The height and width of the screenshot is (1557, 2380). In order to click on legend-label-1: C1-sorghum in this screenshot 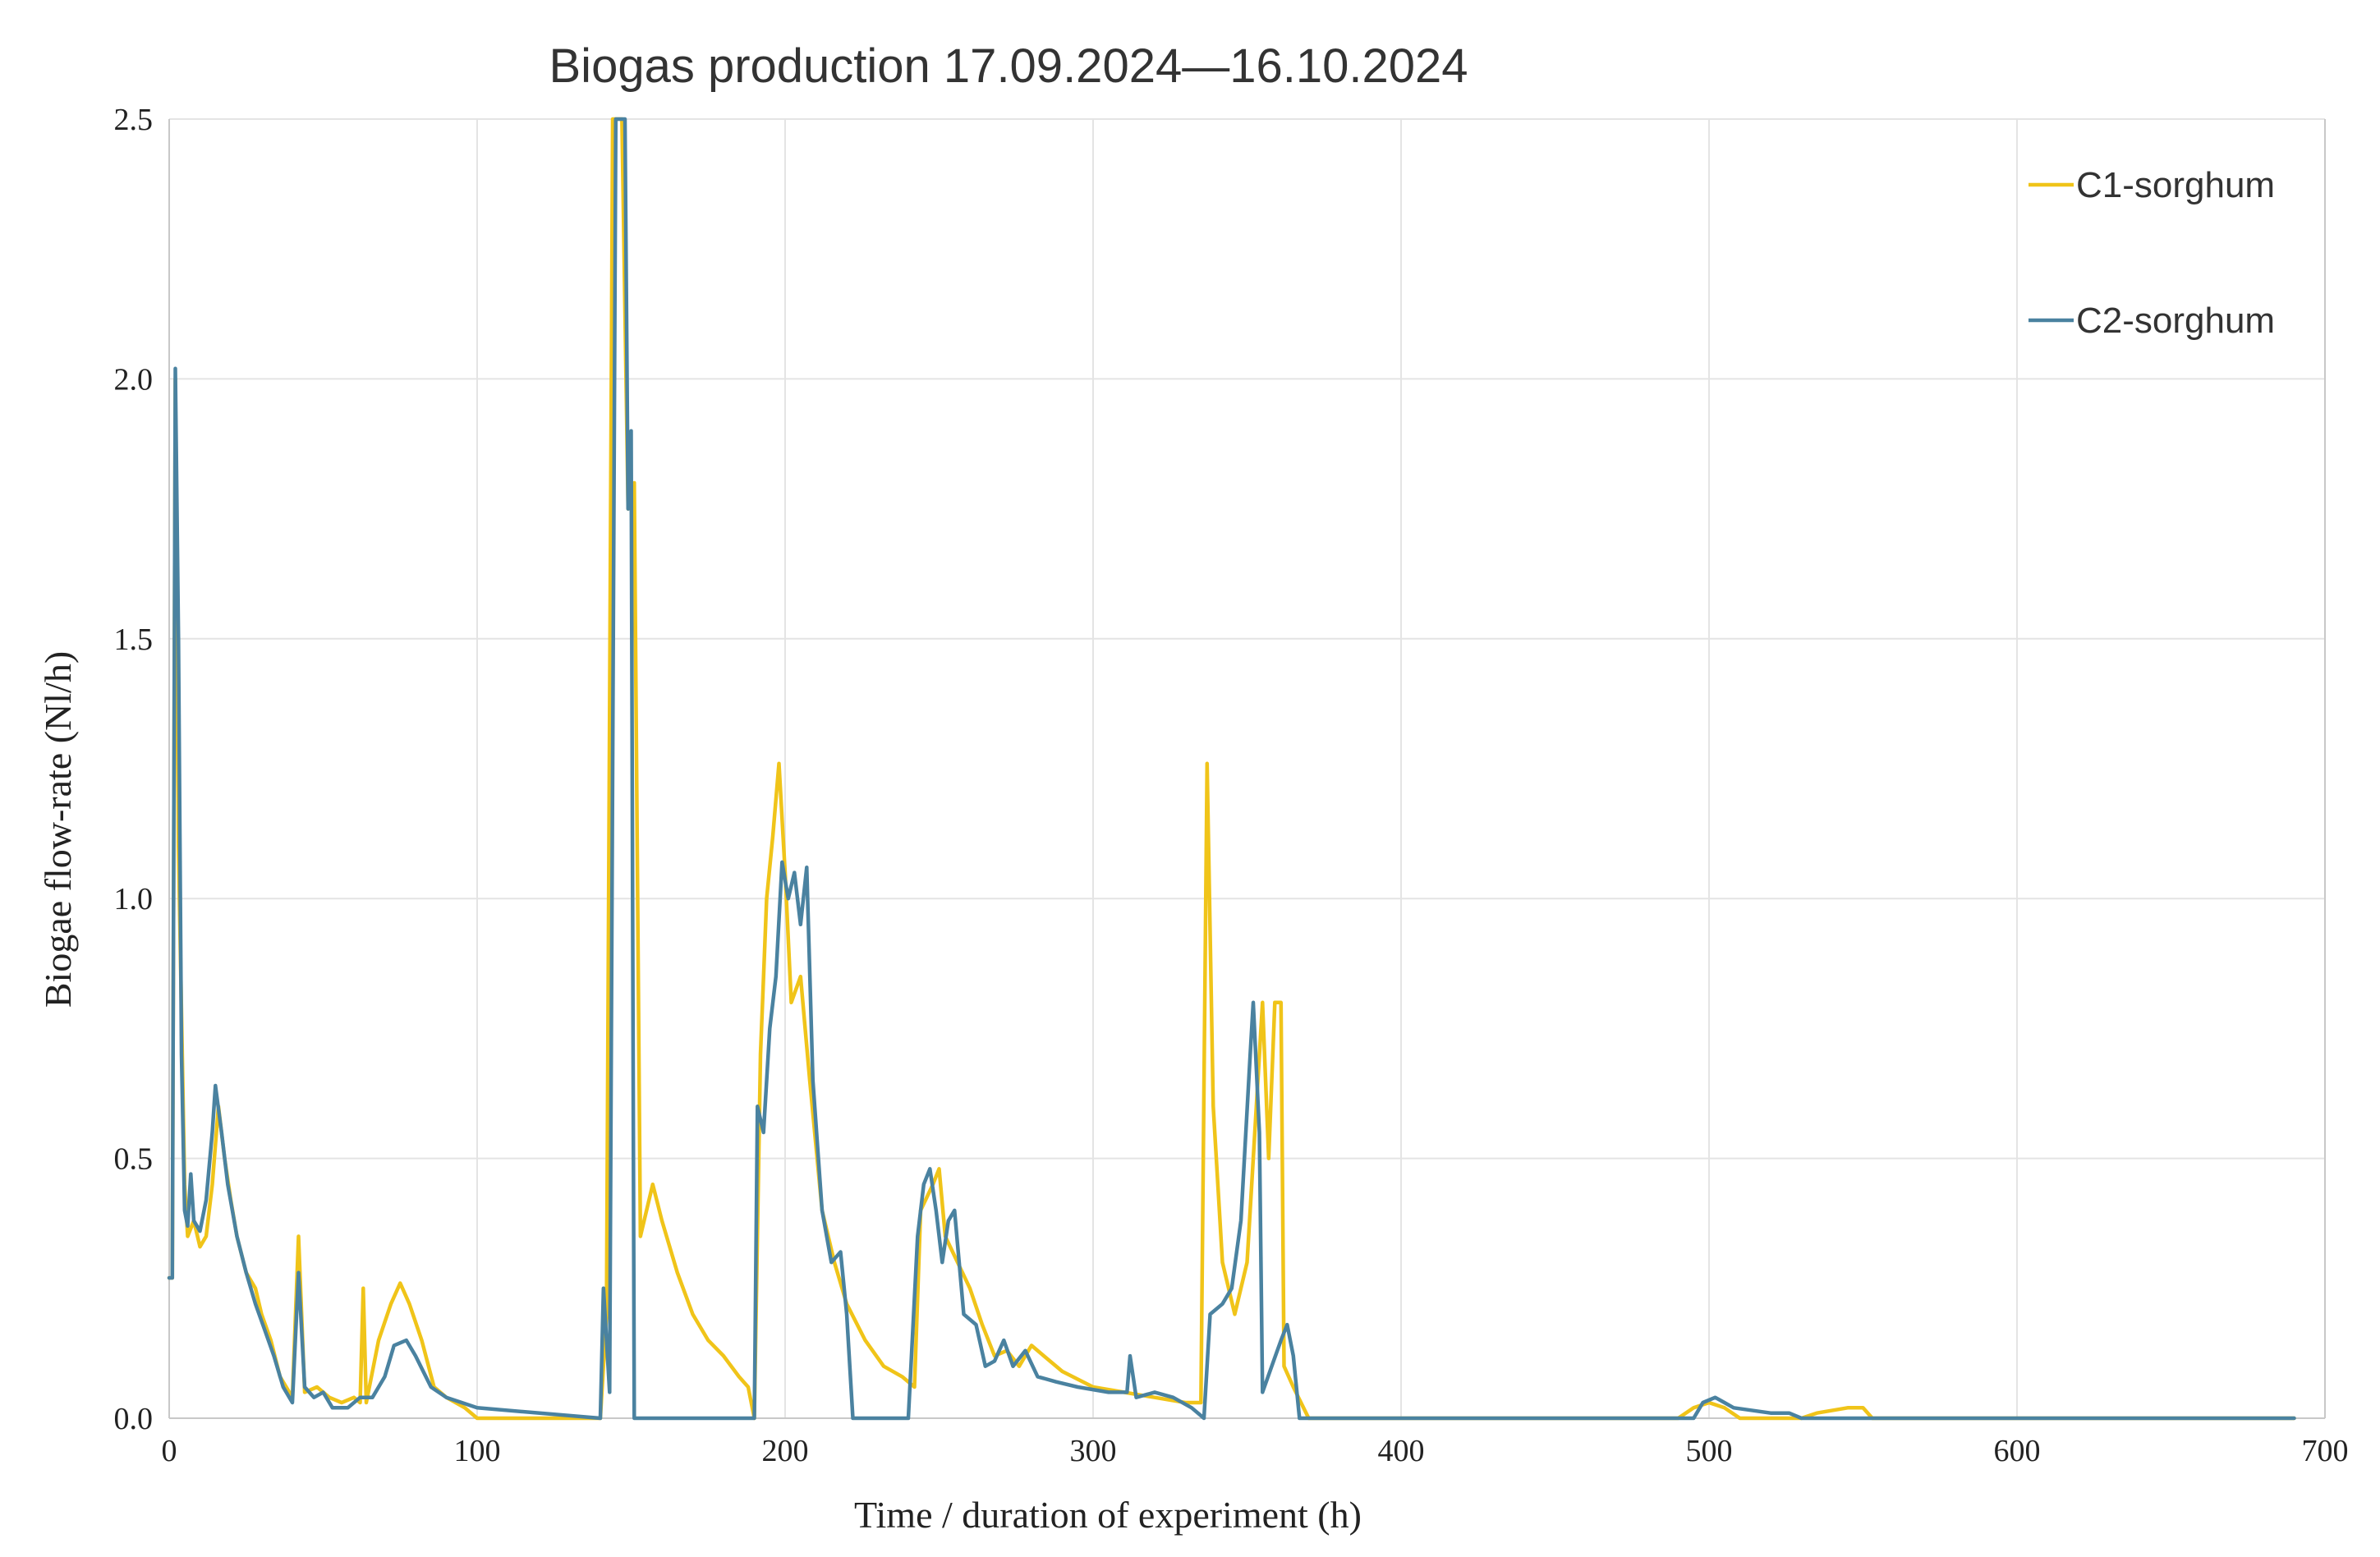, I will do `click(2175, 185)`.